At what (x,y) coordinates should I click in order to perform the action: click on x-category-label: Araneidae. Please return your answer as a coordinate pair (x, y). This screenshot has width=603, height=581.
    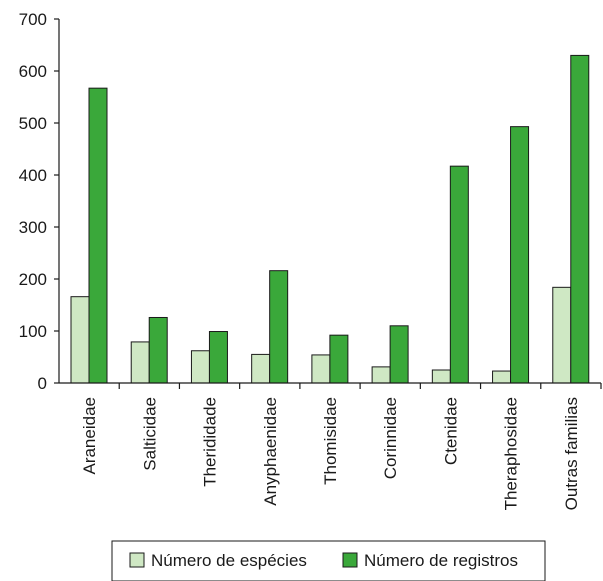
    Looking at the image, I should click on (89, 436).